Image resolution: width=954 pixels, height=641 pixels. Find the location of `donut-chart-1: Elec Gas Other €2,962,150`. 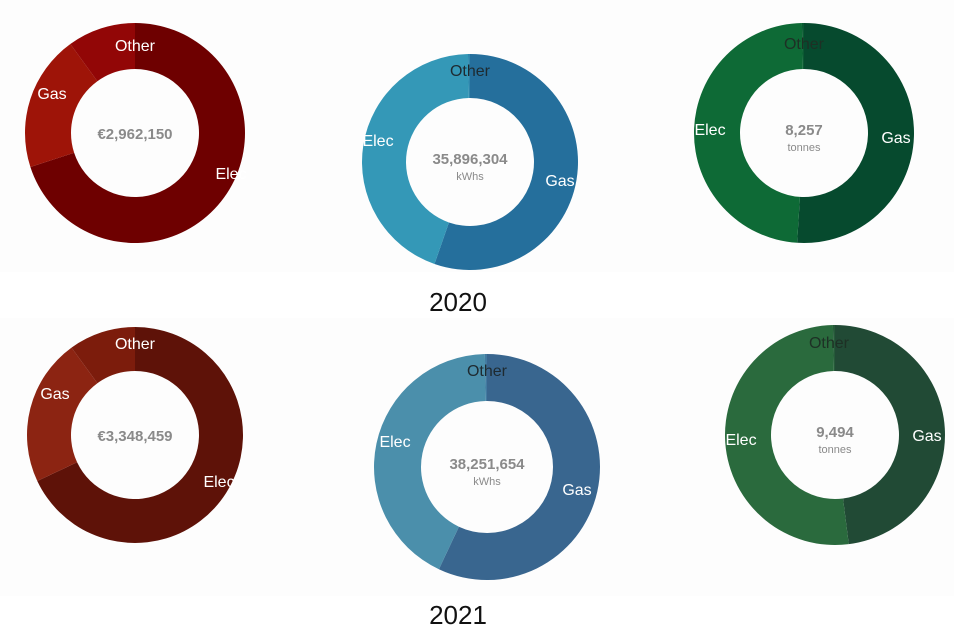

donut-chart-1: Elec Gas Other €2,962,150 is located at coordinates (135, 133).